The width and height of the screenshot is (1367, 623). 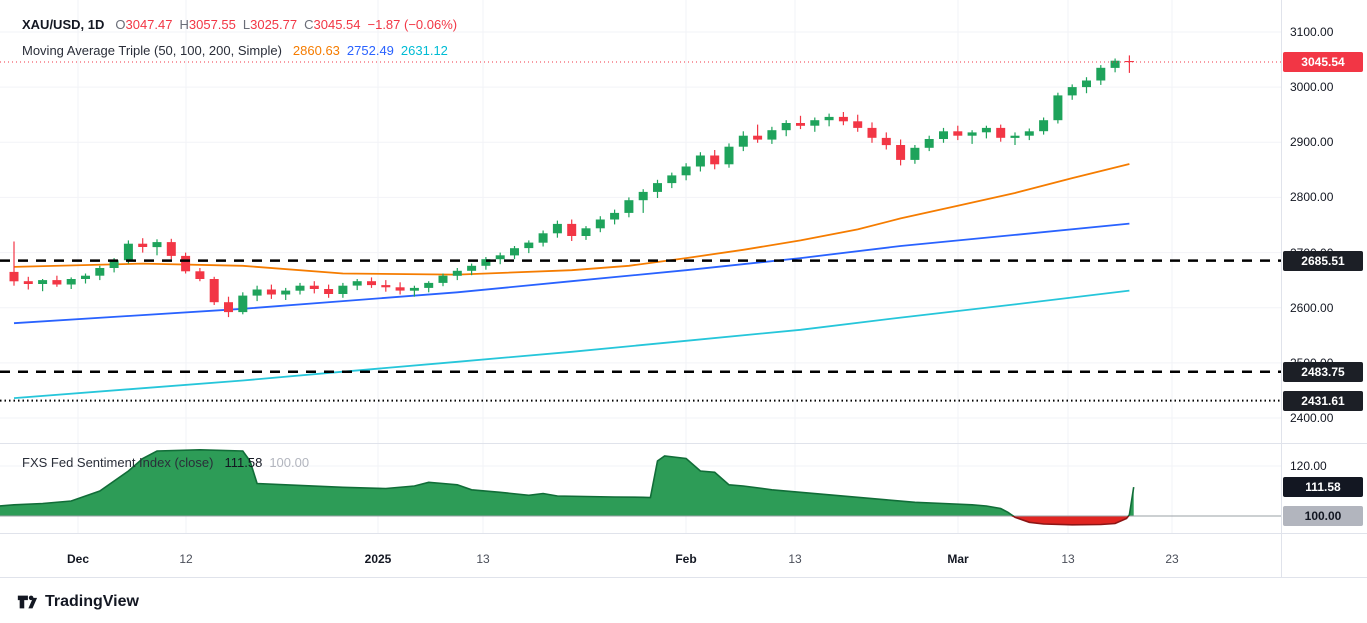 What do you see at coordinates (1323, 371) in the screenshot?
I see `price-badge: 2483.75` at bounding box center [1323, 371].